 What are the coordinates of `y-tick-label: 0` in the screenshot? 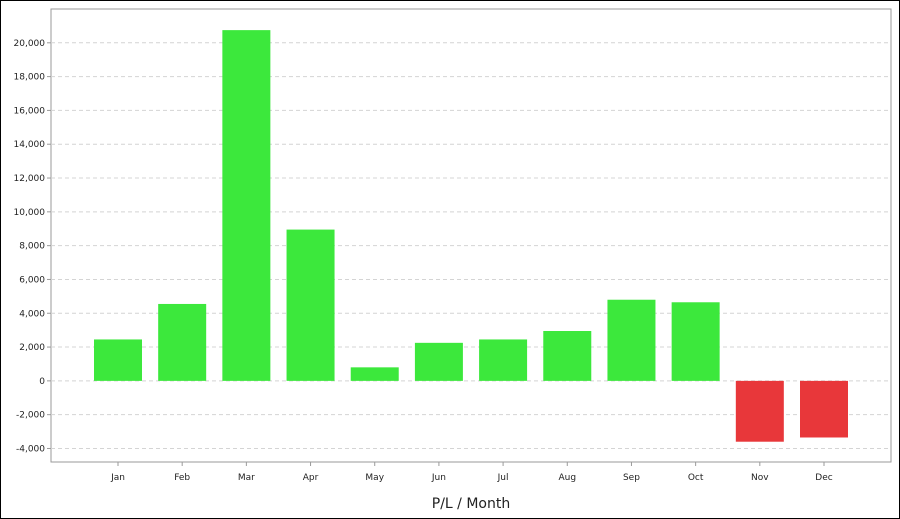 It's located at (42, 382).